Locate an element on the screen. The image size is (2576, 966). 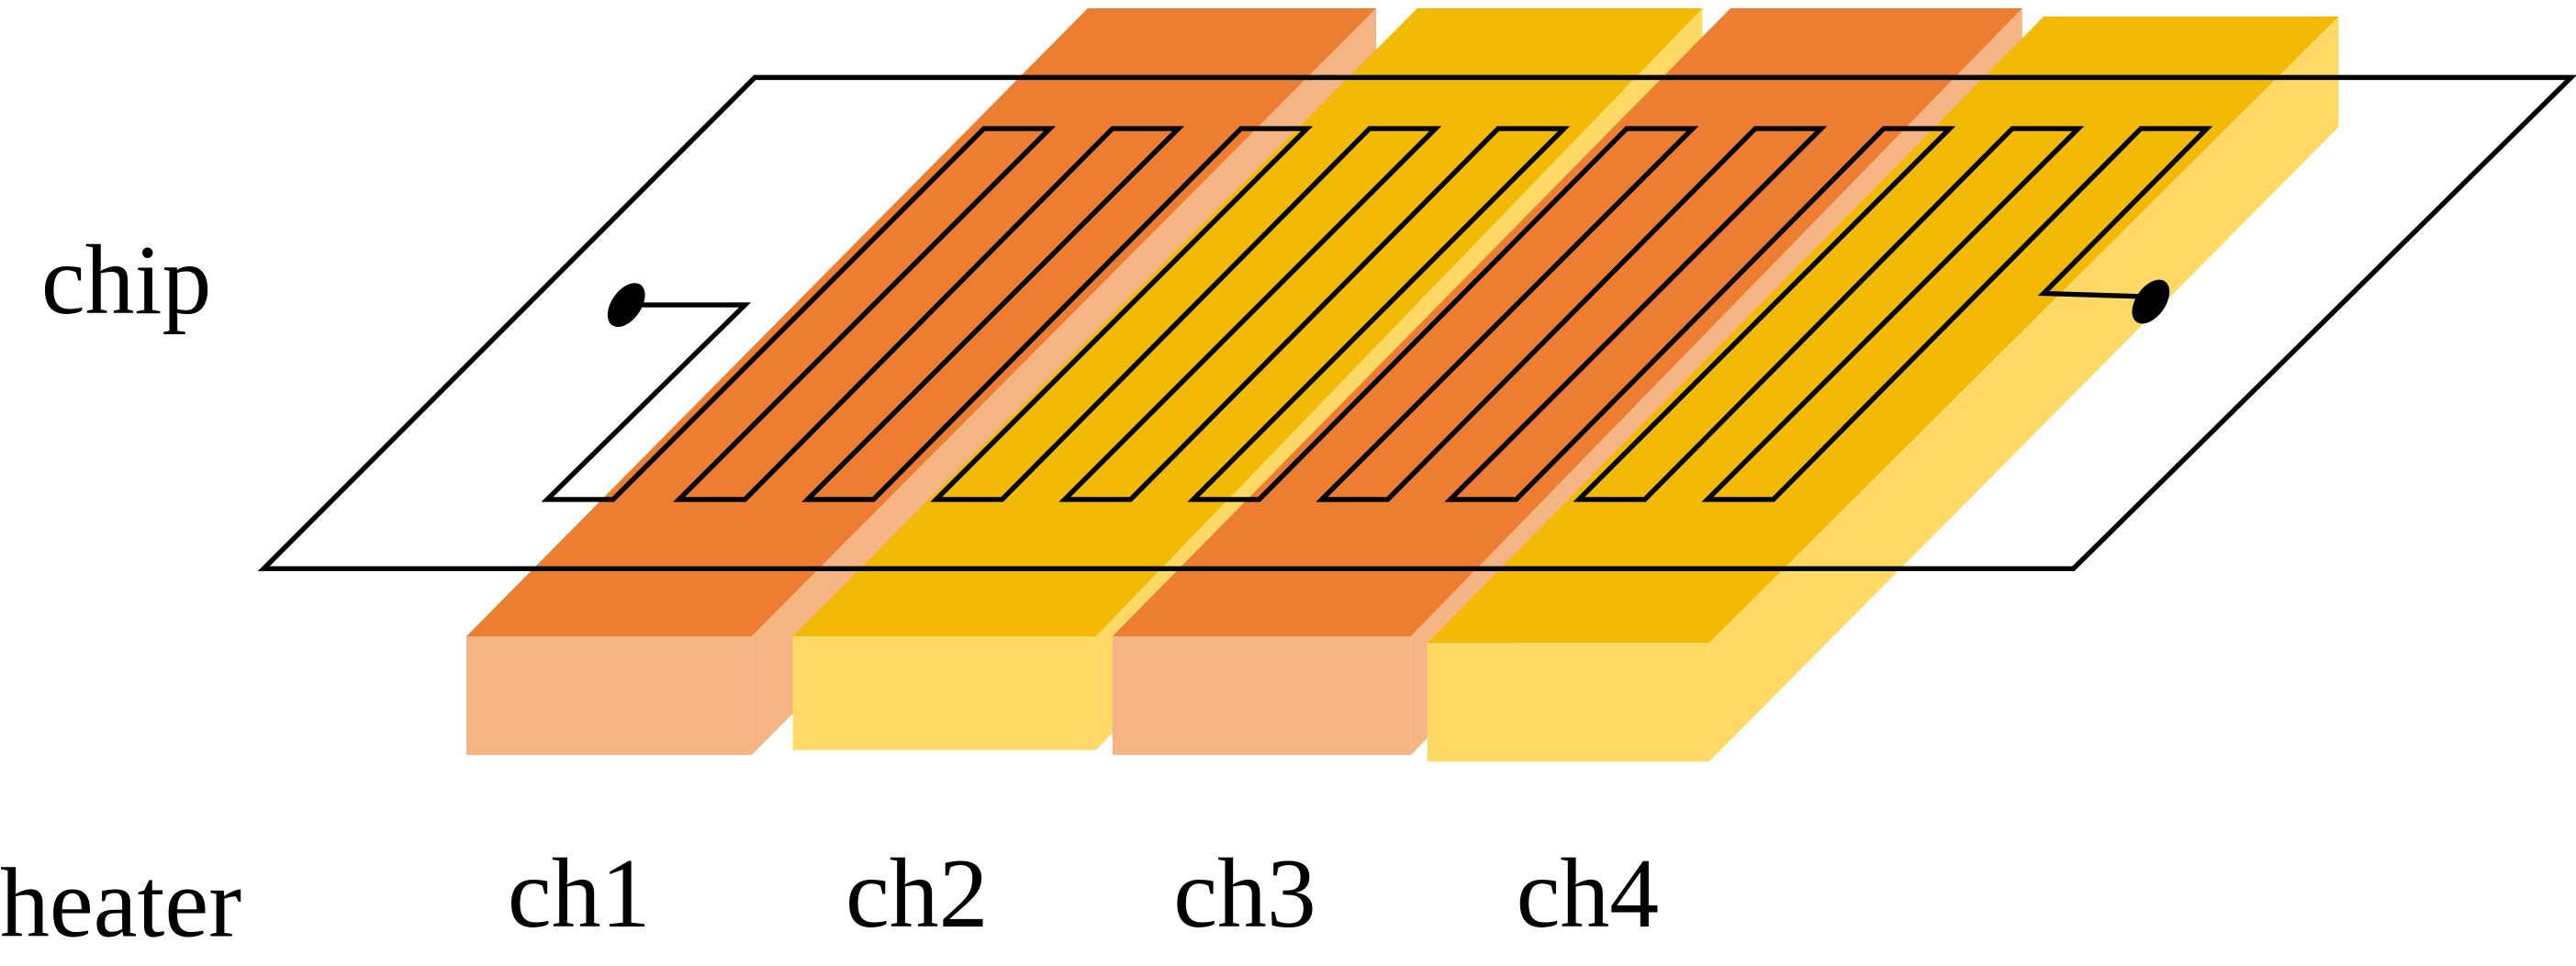
chip-label: chip is located at coordinates (126, 280).